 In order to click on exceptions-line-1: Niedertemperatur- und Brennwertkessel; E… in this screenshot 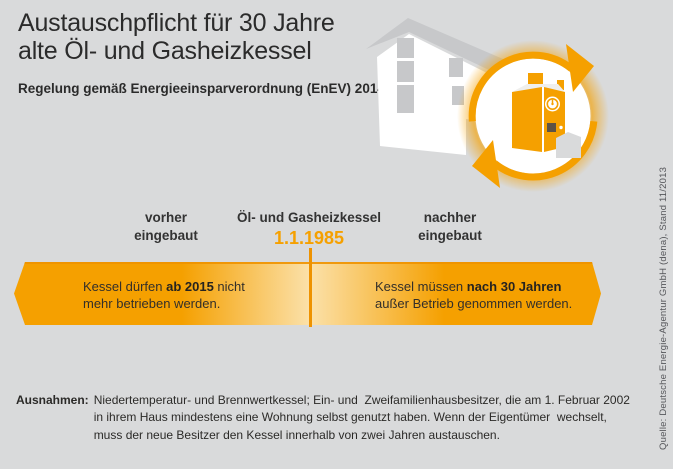, I will do `click(361, 400)`.